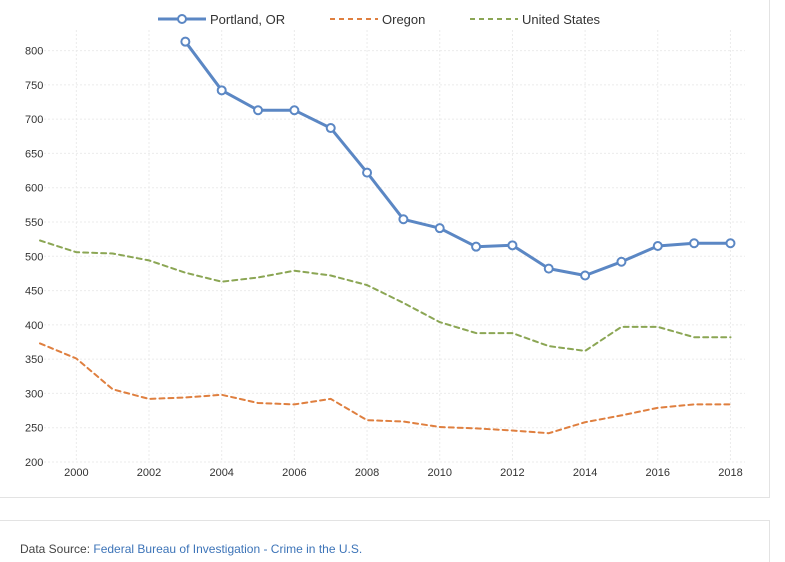 The height and width of the screenshot is (562, 785). What do you see at coordinates (730, 473) in the screenshot?
I see `x-tick-label: 2018` at bounding box center [730, 473].